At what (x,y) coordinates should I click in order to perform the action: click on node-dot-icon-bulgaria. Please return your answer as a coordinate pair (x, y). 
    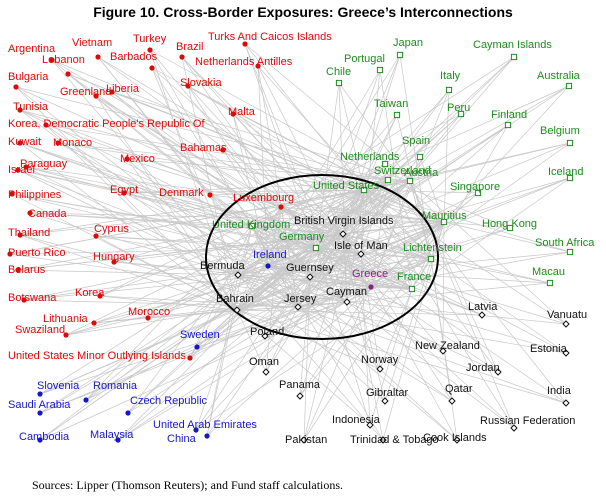
    Looking at the image, I should click on (16, 87).